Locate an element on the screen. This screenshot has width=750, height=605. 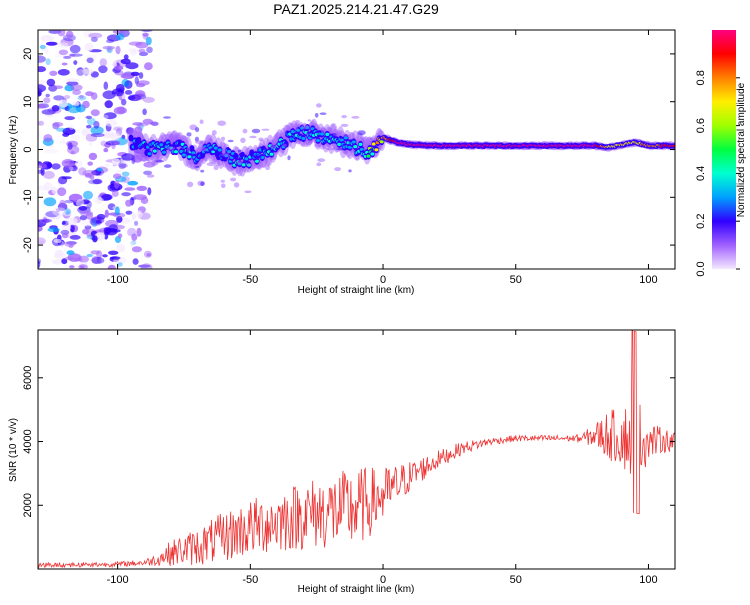
y-tick-label: 2000 is located at coordinates (28, 505).